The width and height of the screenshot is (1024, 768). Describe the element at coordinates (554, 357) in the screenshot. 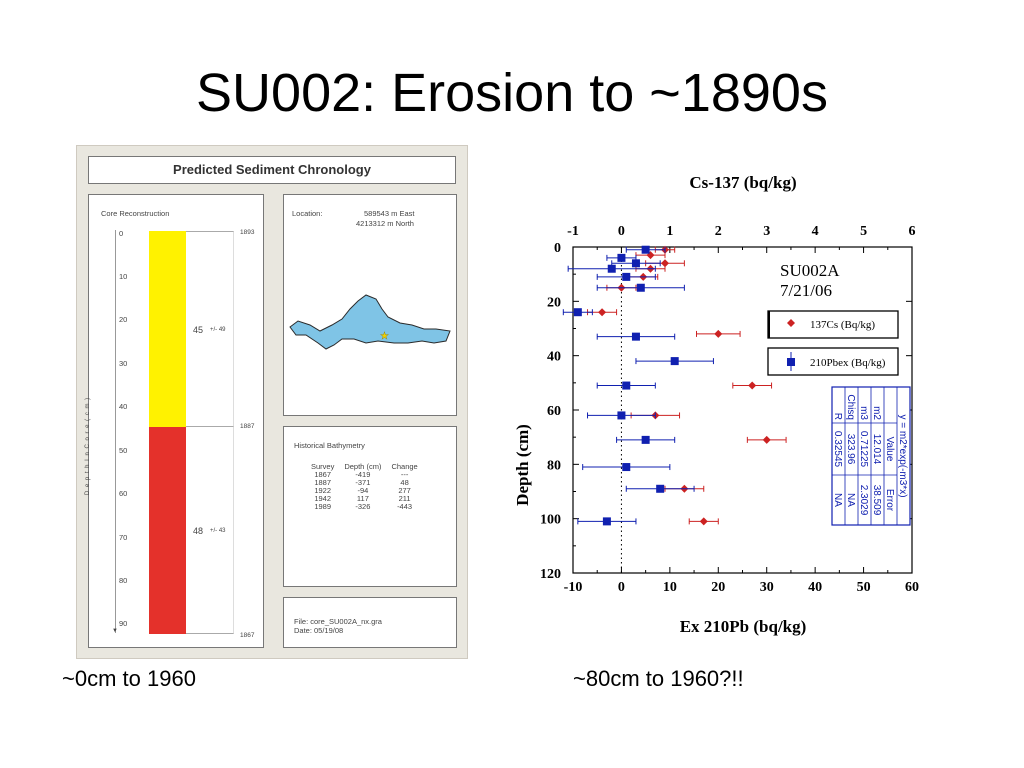

I see `y-tick-label: 40` at that location.